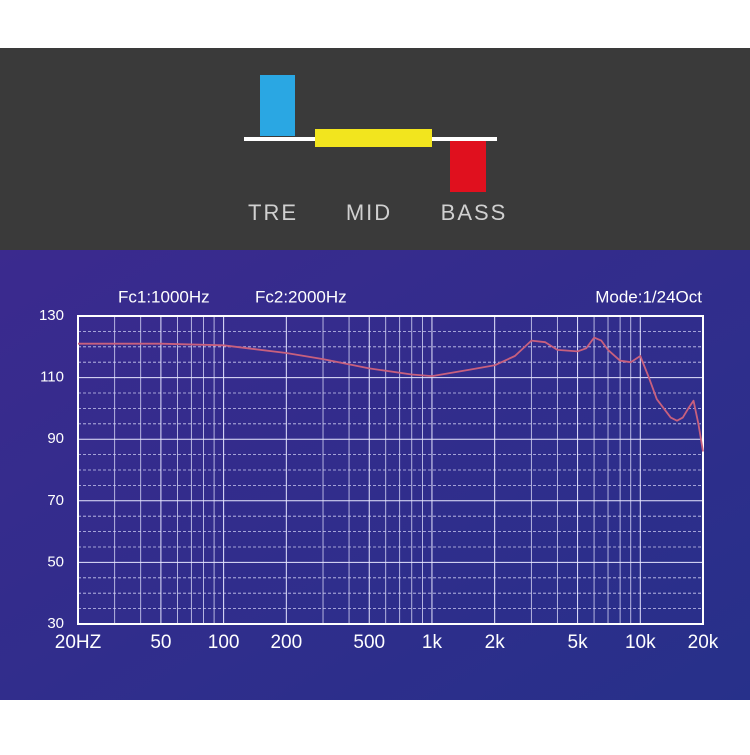 This screenshot has width=750, height=755. What do you see at coordinates (373, 138) in the screenshot?
I see `mid-block` at bounding box center [373, 138].